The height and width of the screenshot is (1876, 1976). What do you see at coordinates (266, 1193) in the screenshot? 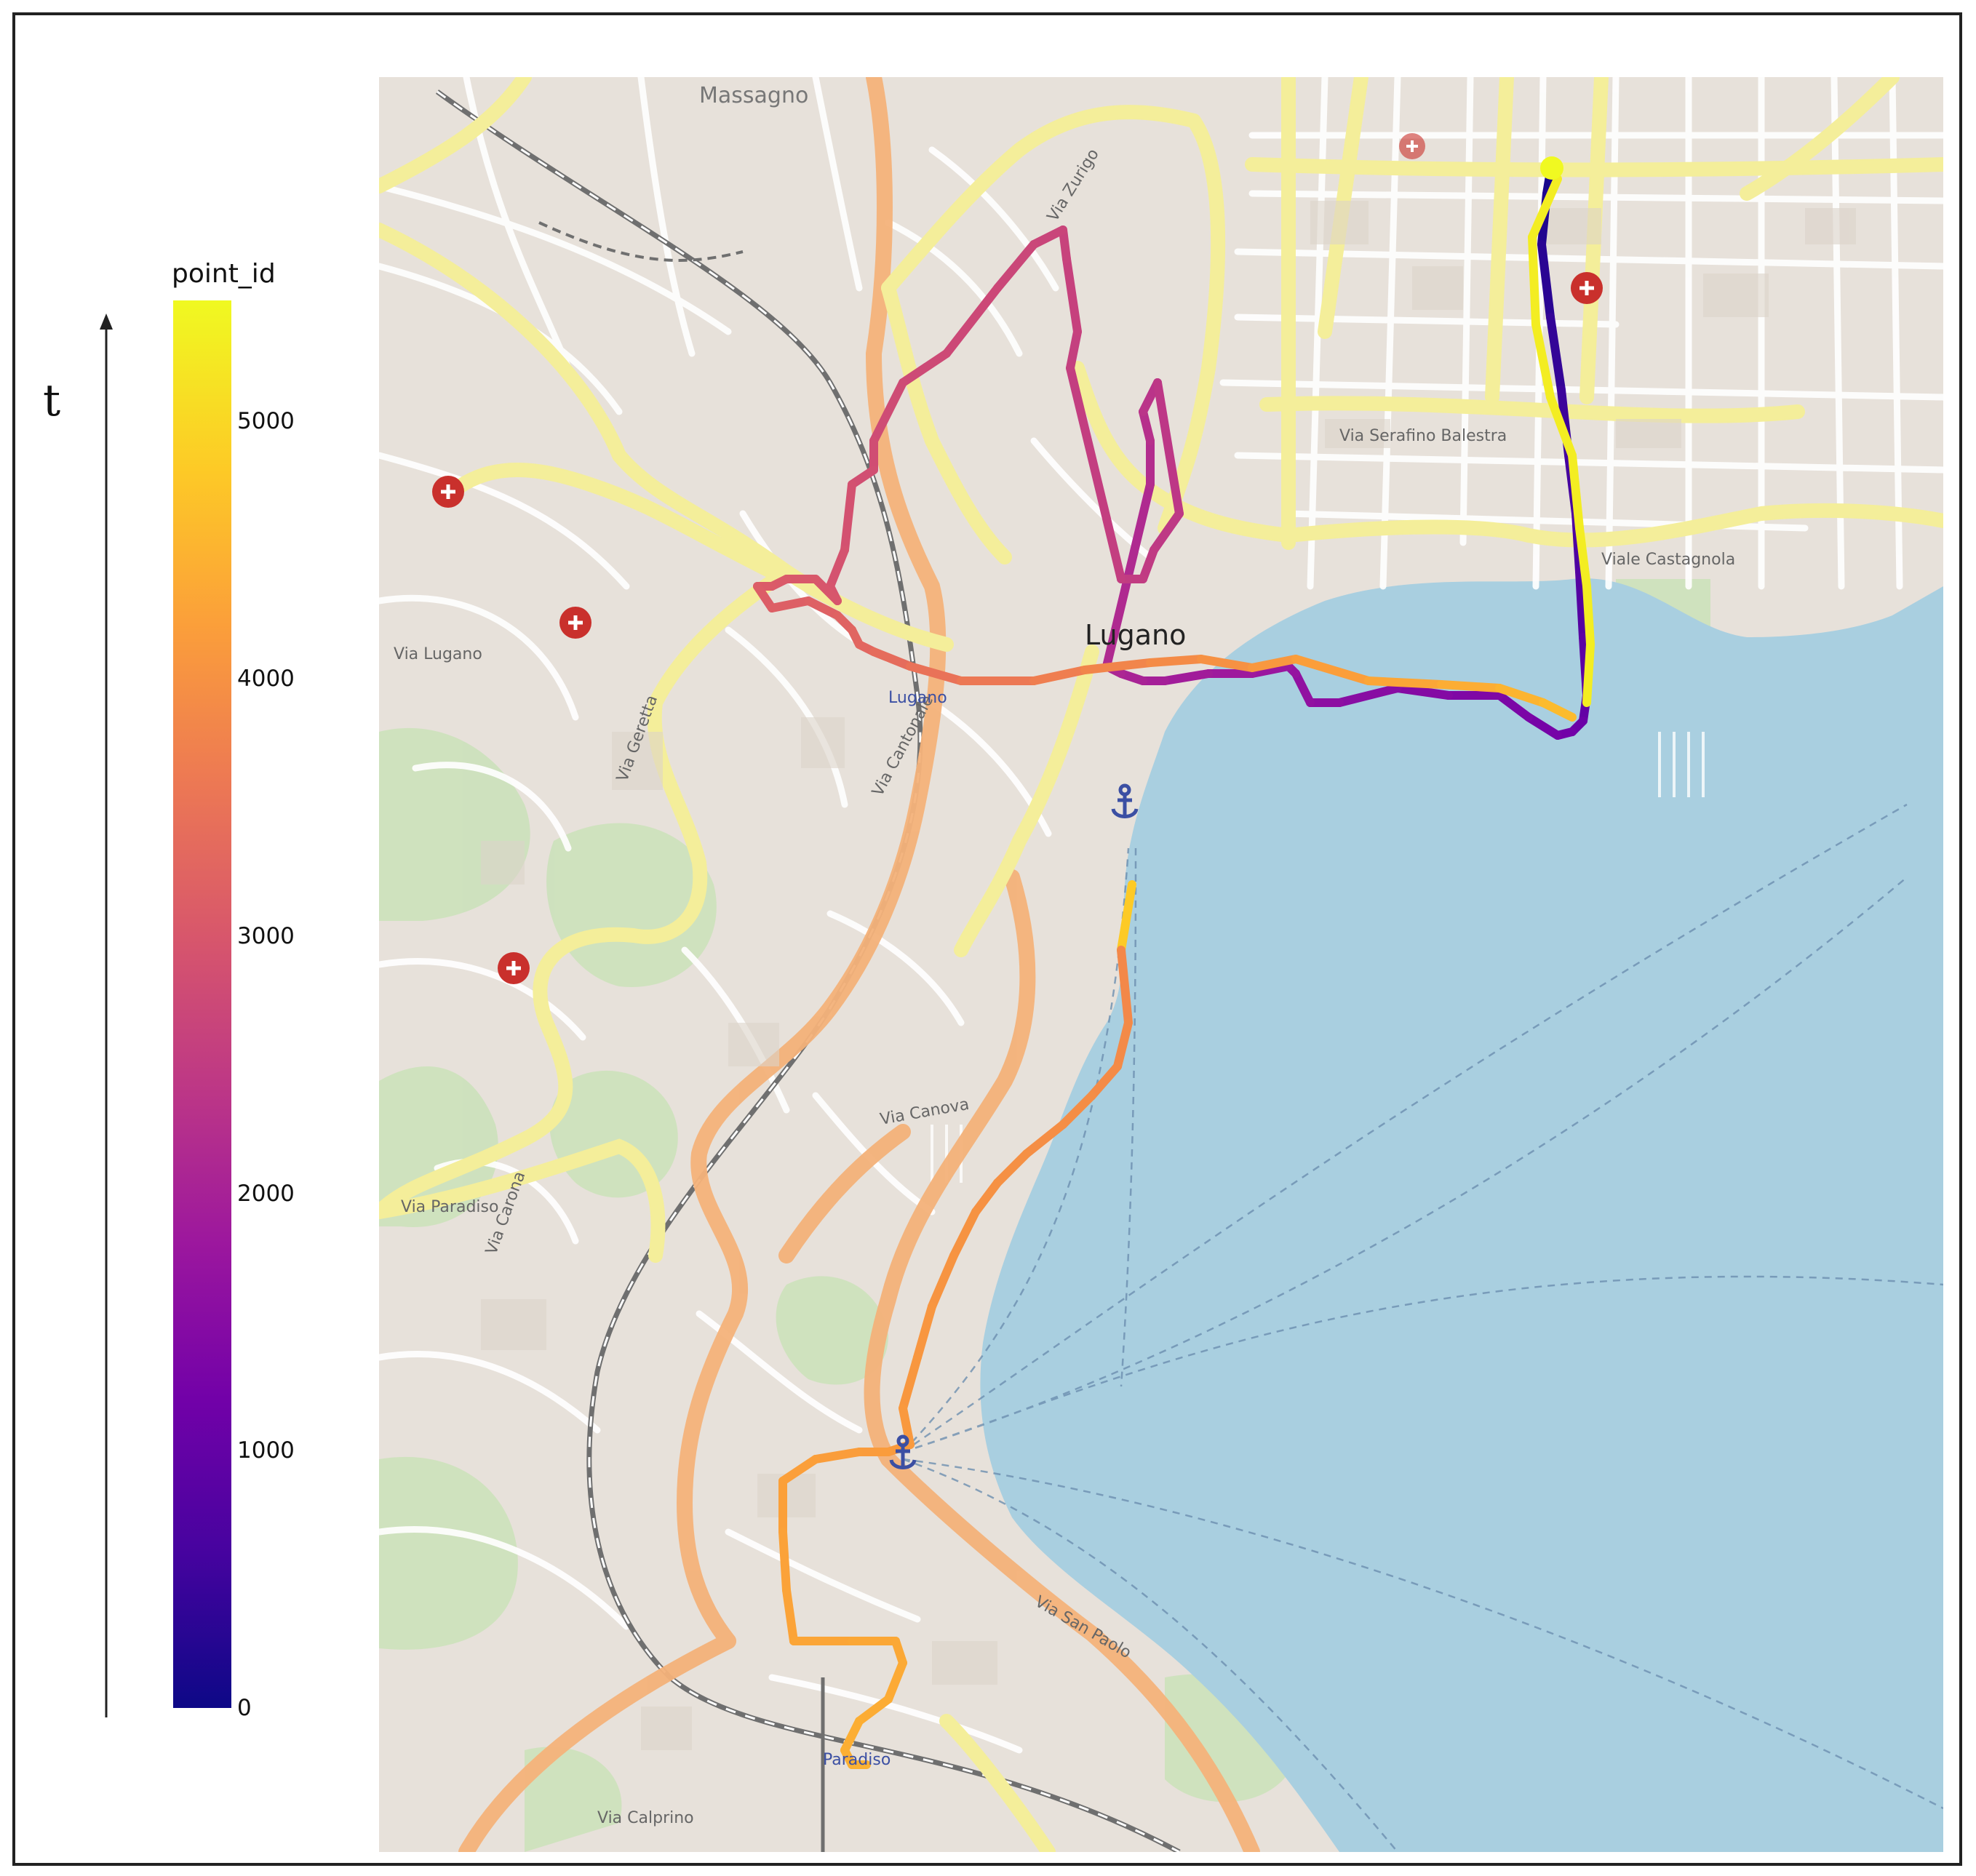
I see `colorbar-tick-label: 2000` at bounding box center [266, 1193].